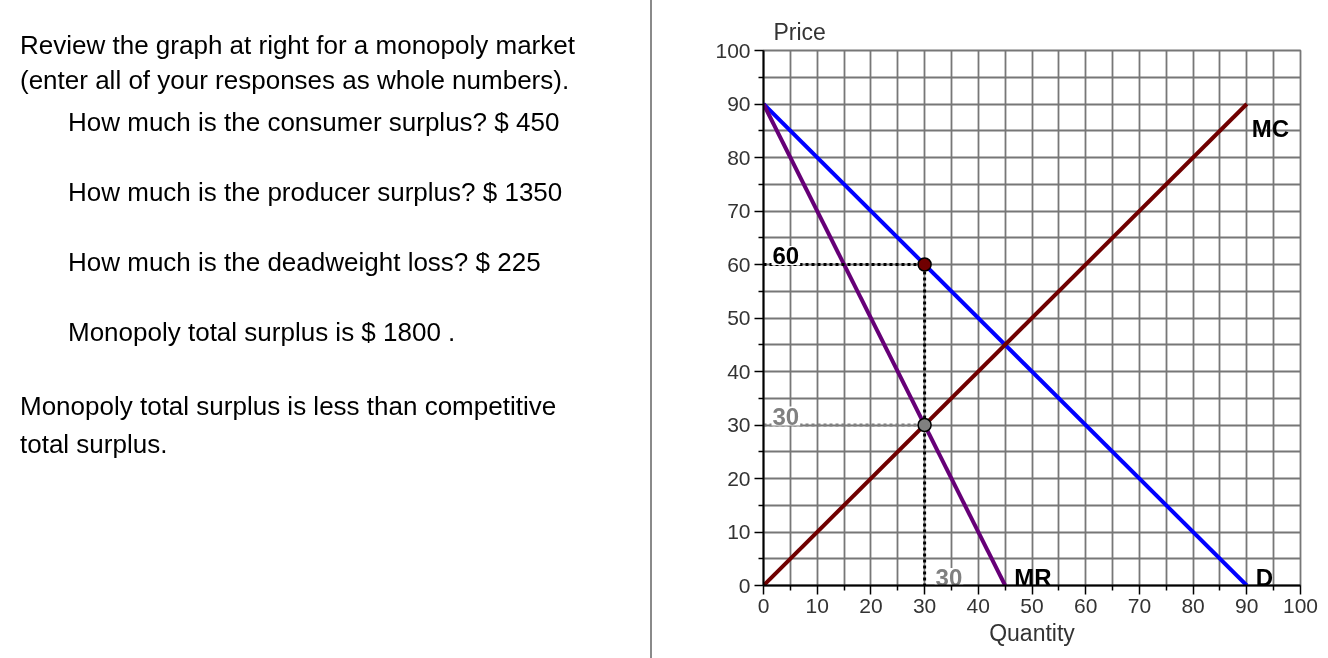  What do you see at coordinates (786, 416) in the screenshot?
I see `data-label: 30` at bounding box center [786, 416].